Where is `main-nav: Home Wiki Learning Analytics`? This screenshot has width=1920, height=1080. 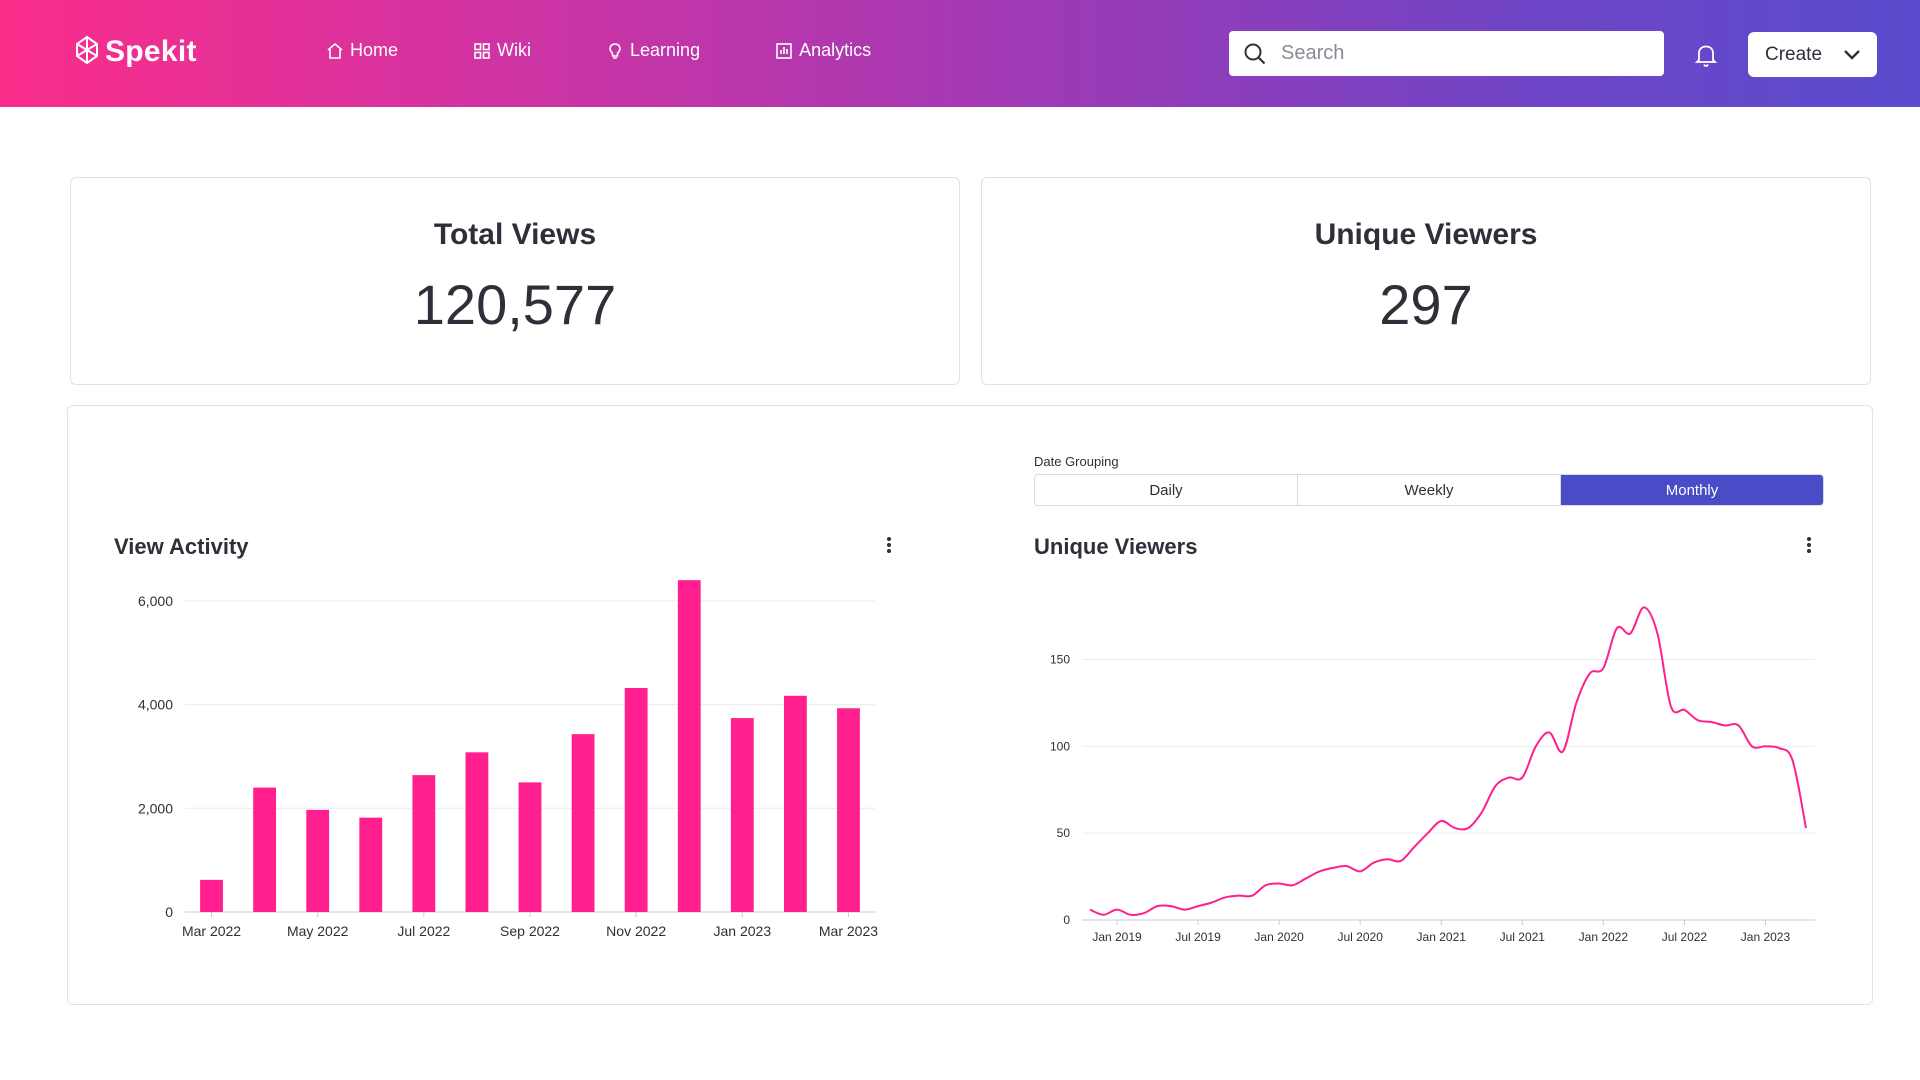 main-nav: Home Wiki Learning Analytics is located at coordinates (628, 50).